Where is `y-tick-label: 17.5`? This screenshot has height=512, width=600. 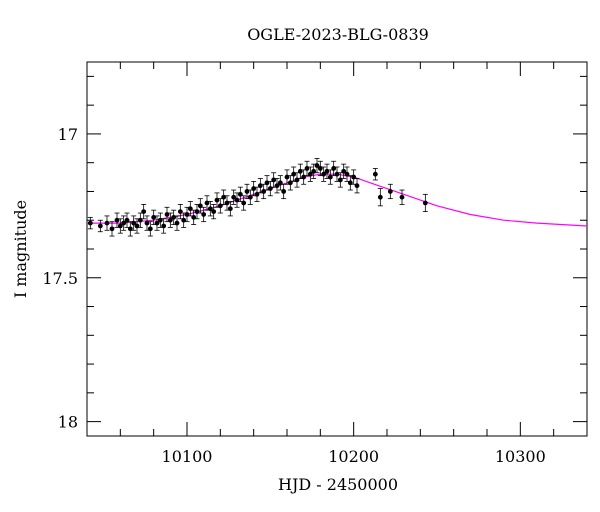 y-tick-label: 17.5 is located at coordinates (60, 278).